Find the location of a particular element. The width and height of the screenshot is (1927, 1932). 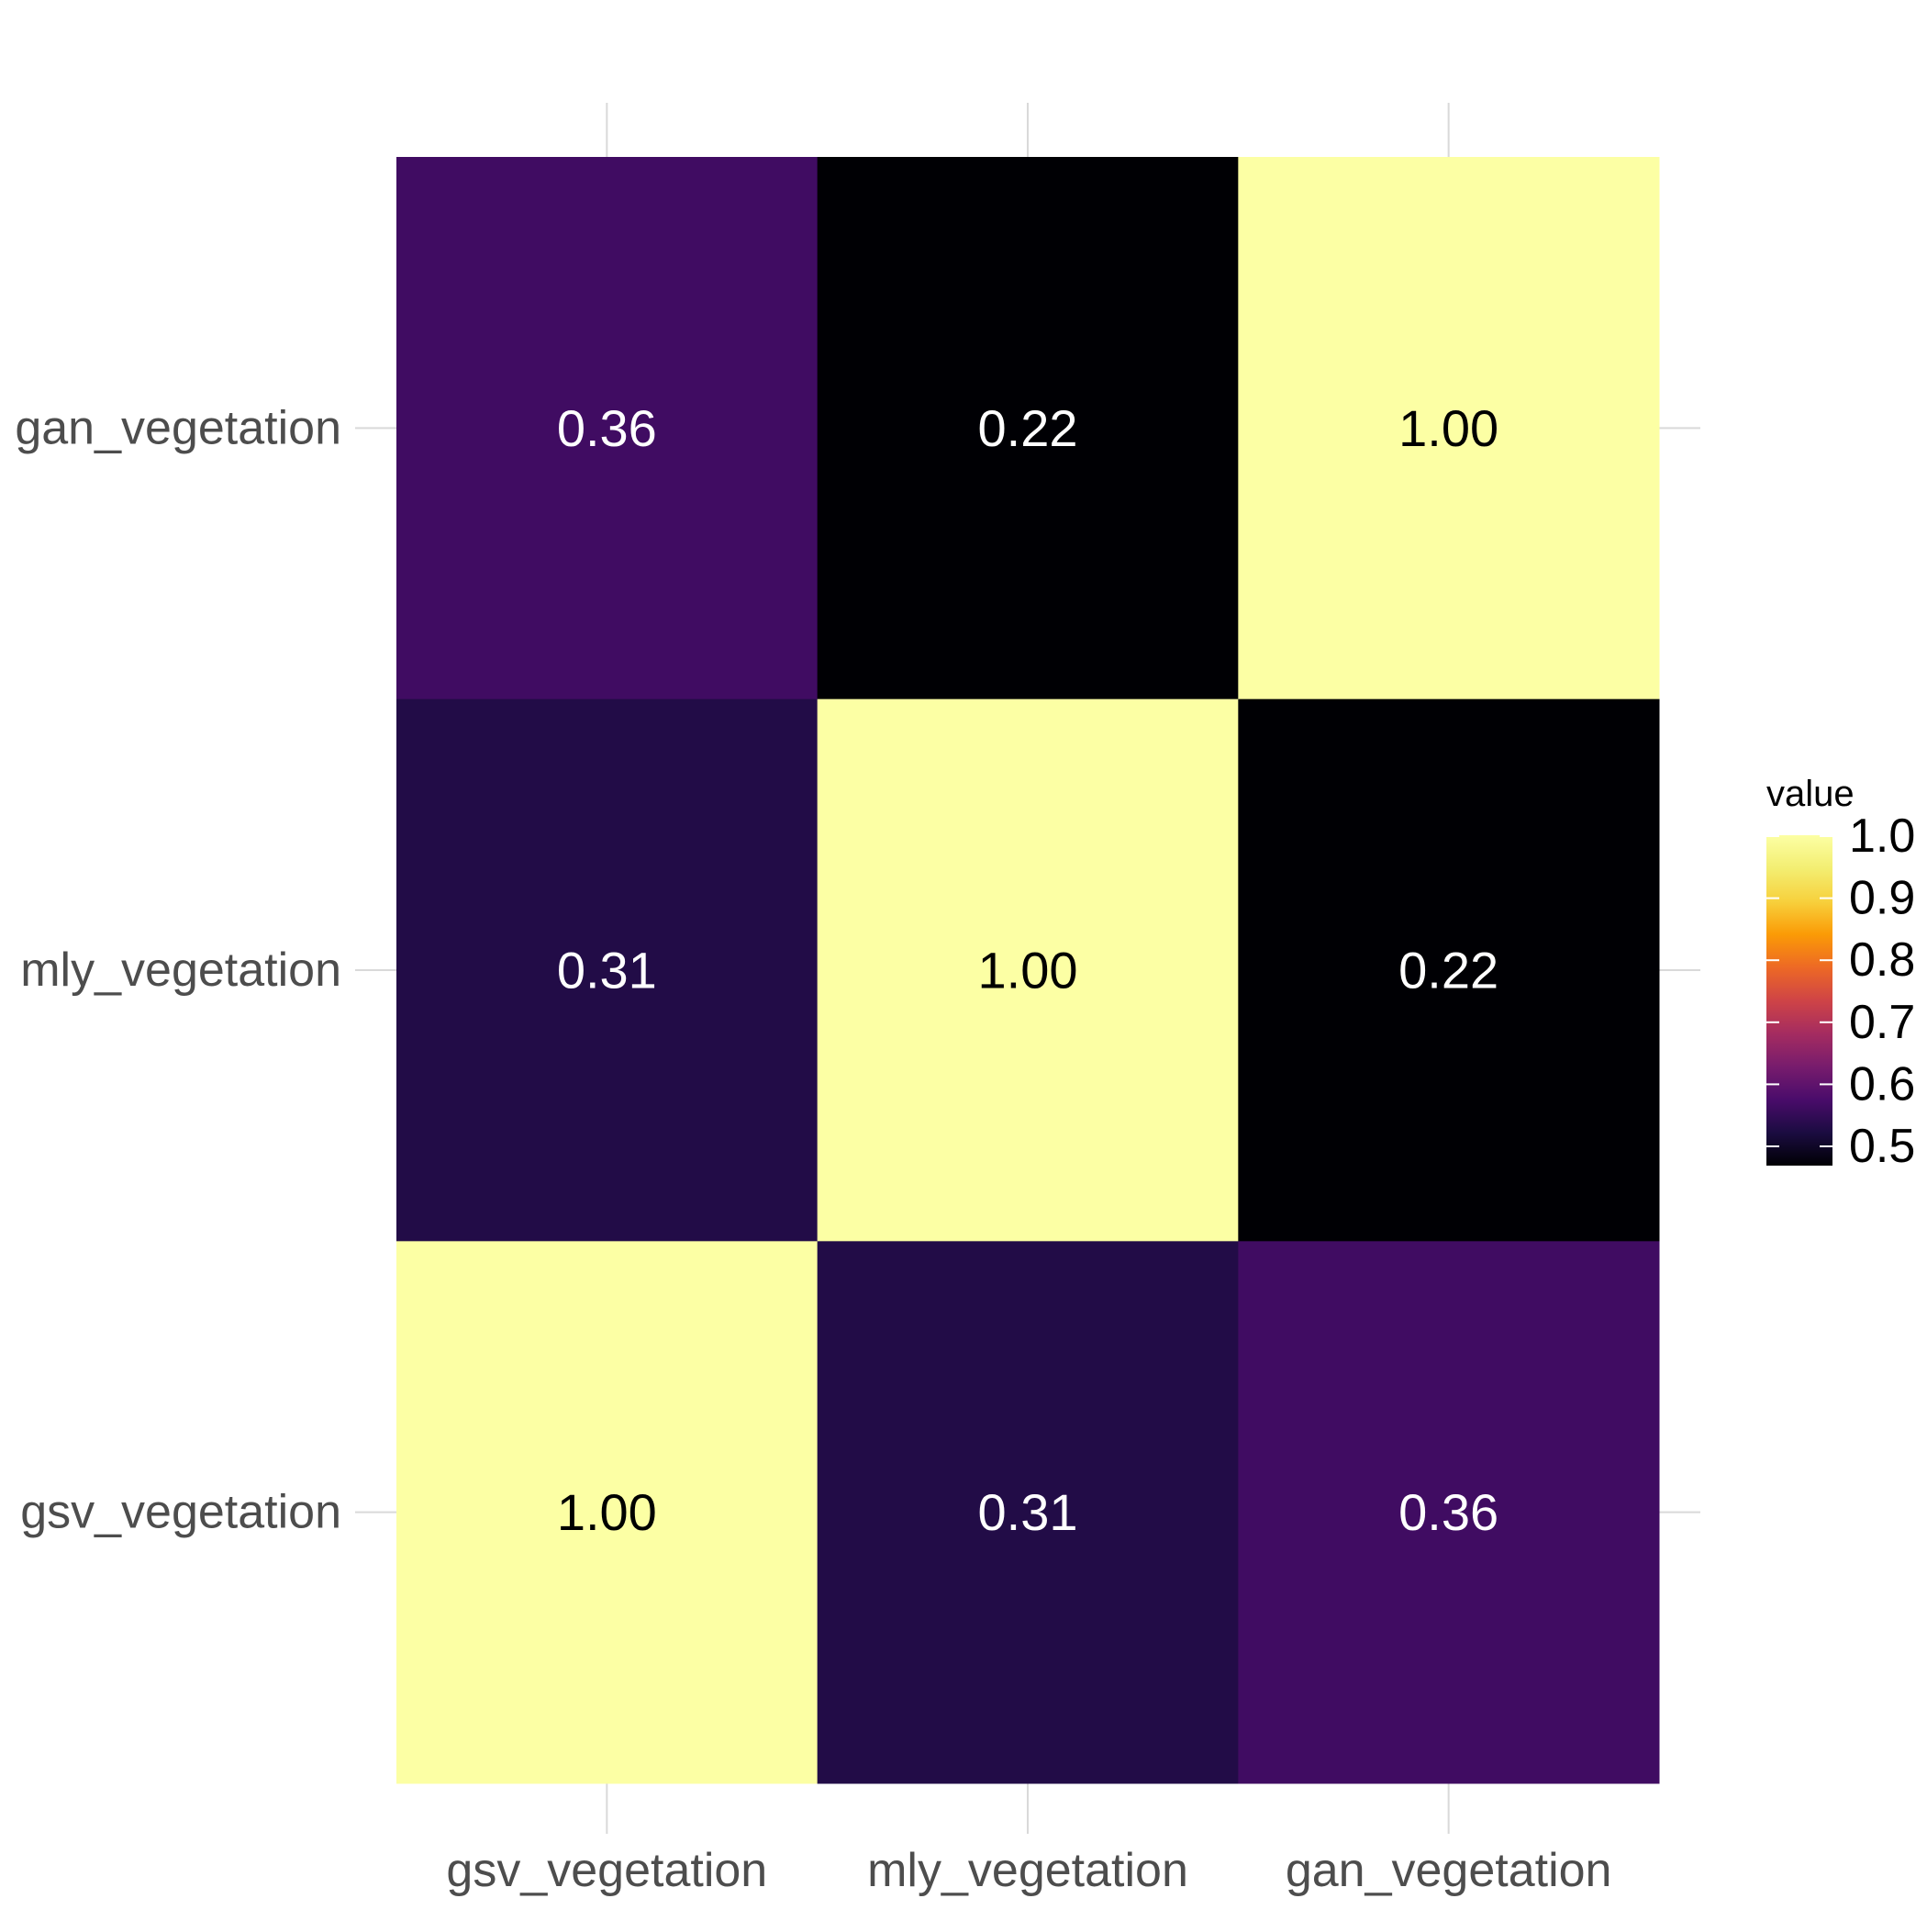

legend-tick-label: 0.8 is located at coordinates (1882, 960).